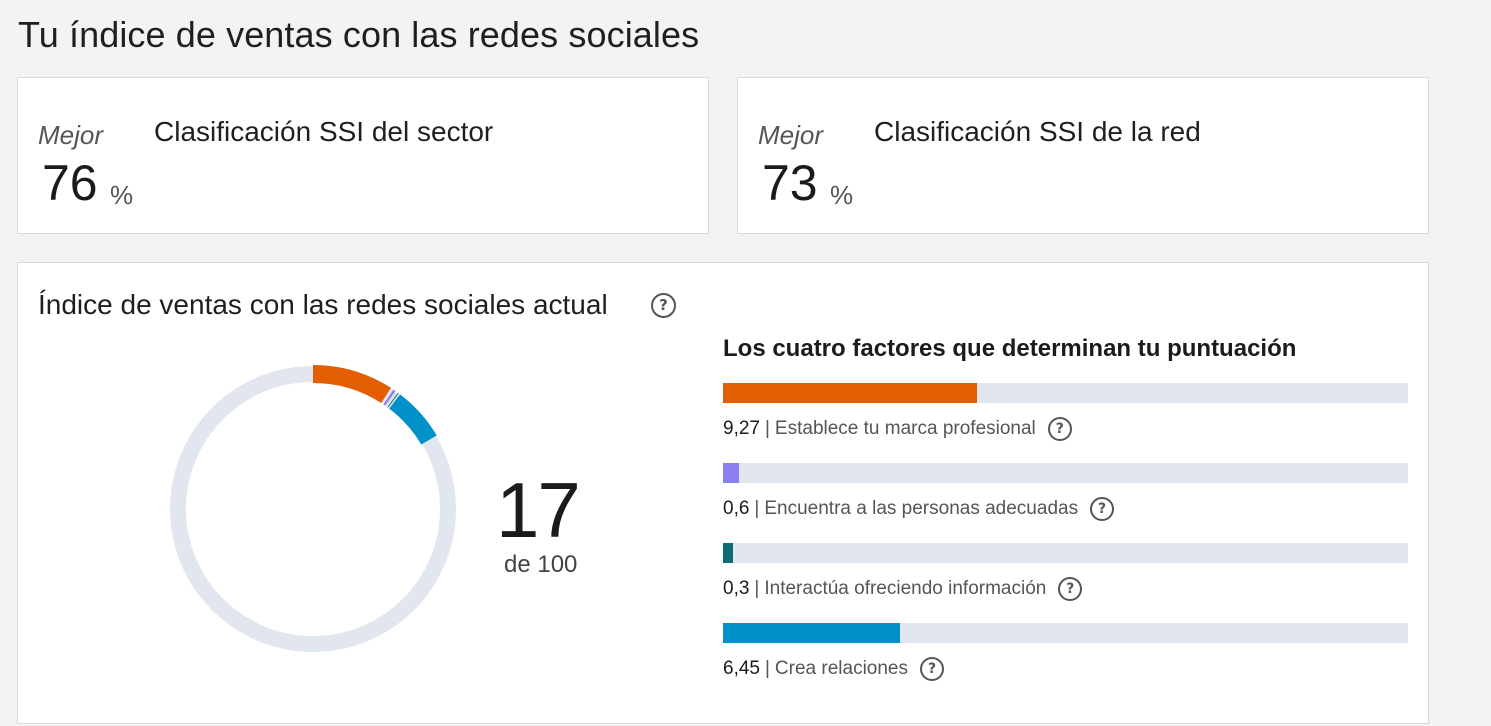  What do you see at coordinates (1065, 393) in the screenshot?
I see `factor-brand-track` at bounding box center [1065, 393].